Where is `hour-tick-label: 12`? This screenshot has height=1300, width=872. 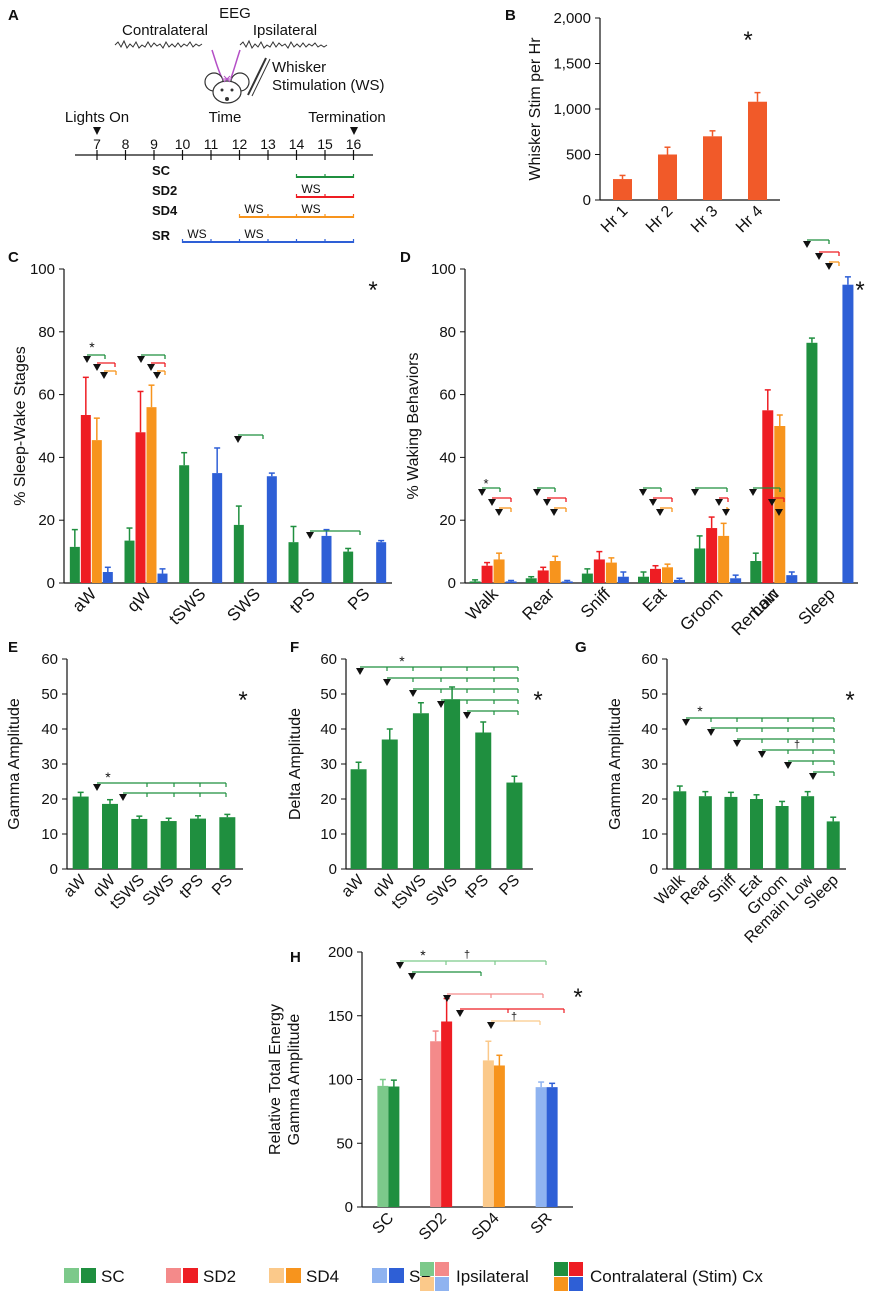 hour-tick-label: 12 is located at coordinates (240, 144).